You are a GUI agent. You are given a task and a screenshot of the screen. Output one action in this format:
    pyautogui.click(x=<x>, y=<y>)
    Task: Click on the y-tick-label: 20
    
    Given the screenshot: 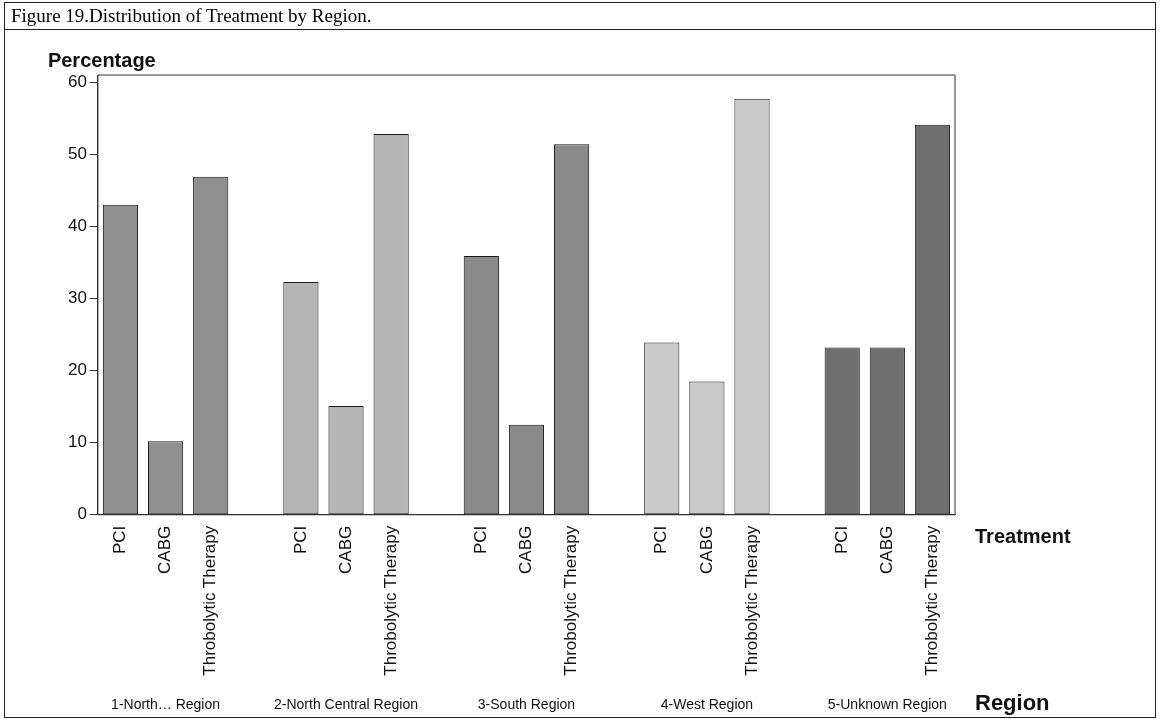 What is the action you would take?
    pyautogui.click(x=77, y=370)
    